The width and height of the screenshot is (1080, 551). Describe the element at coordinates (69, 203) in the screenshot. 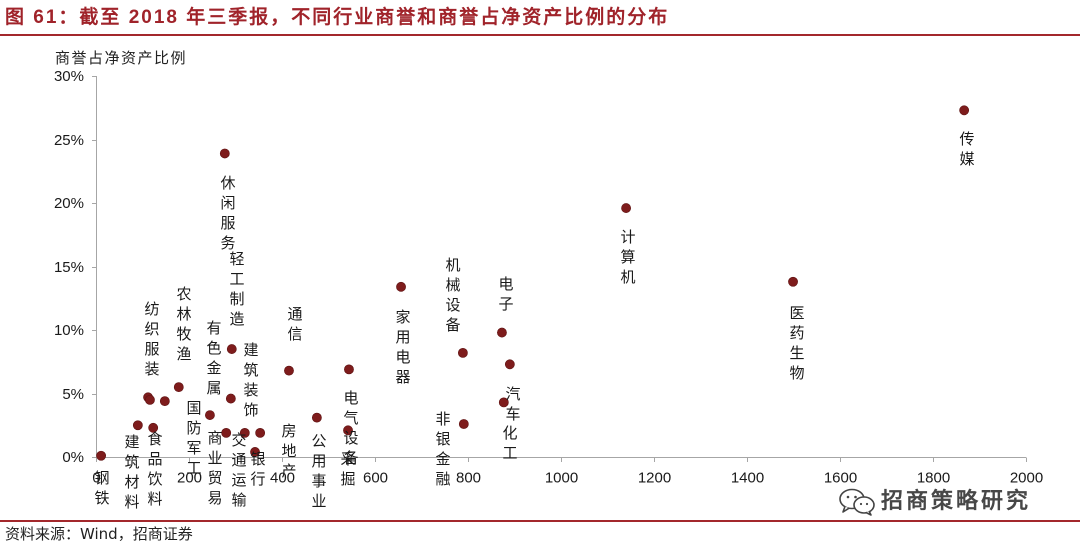

I see `y-tick-label: 20%` at that location.